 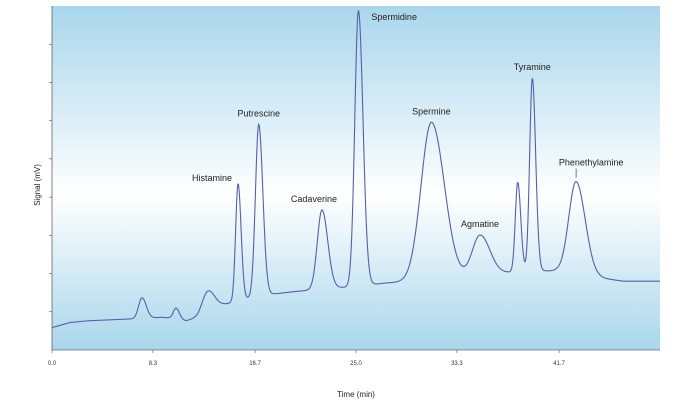 I want to click on peak-label: Putrescine, so click(x=258, y=113).